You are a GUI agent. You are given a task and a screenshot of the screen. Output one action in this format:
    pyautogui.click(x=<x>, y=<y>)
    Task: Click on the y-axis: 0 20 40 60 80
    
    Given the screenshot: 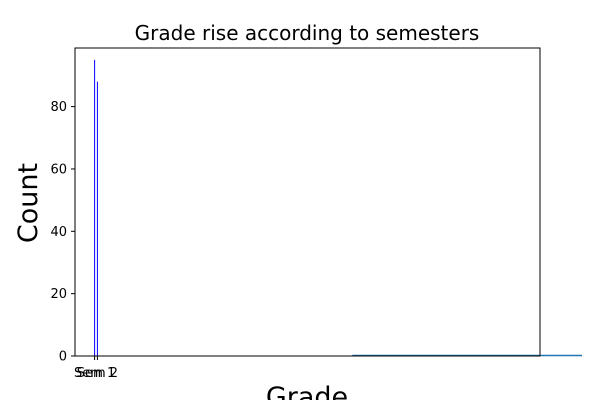 What is the action you would take?
    pyautogui.click(x=62, y=232)
    